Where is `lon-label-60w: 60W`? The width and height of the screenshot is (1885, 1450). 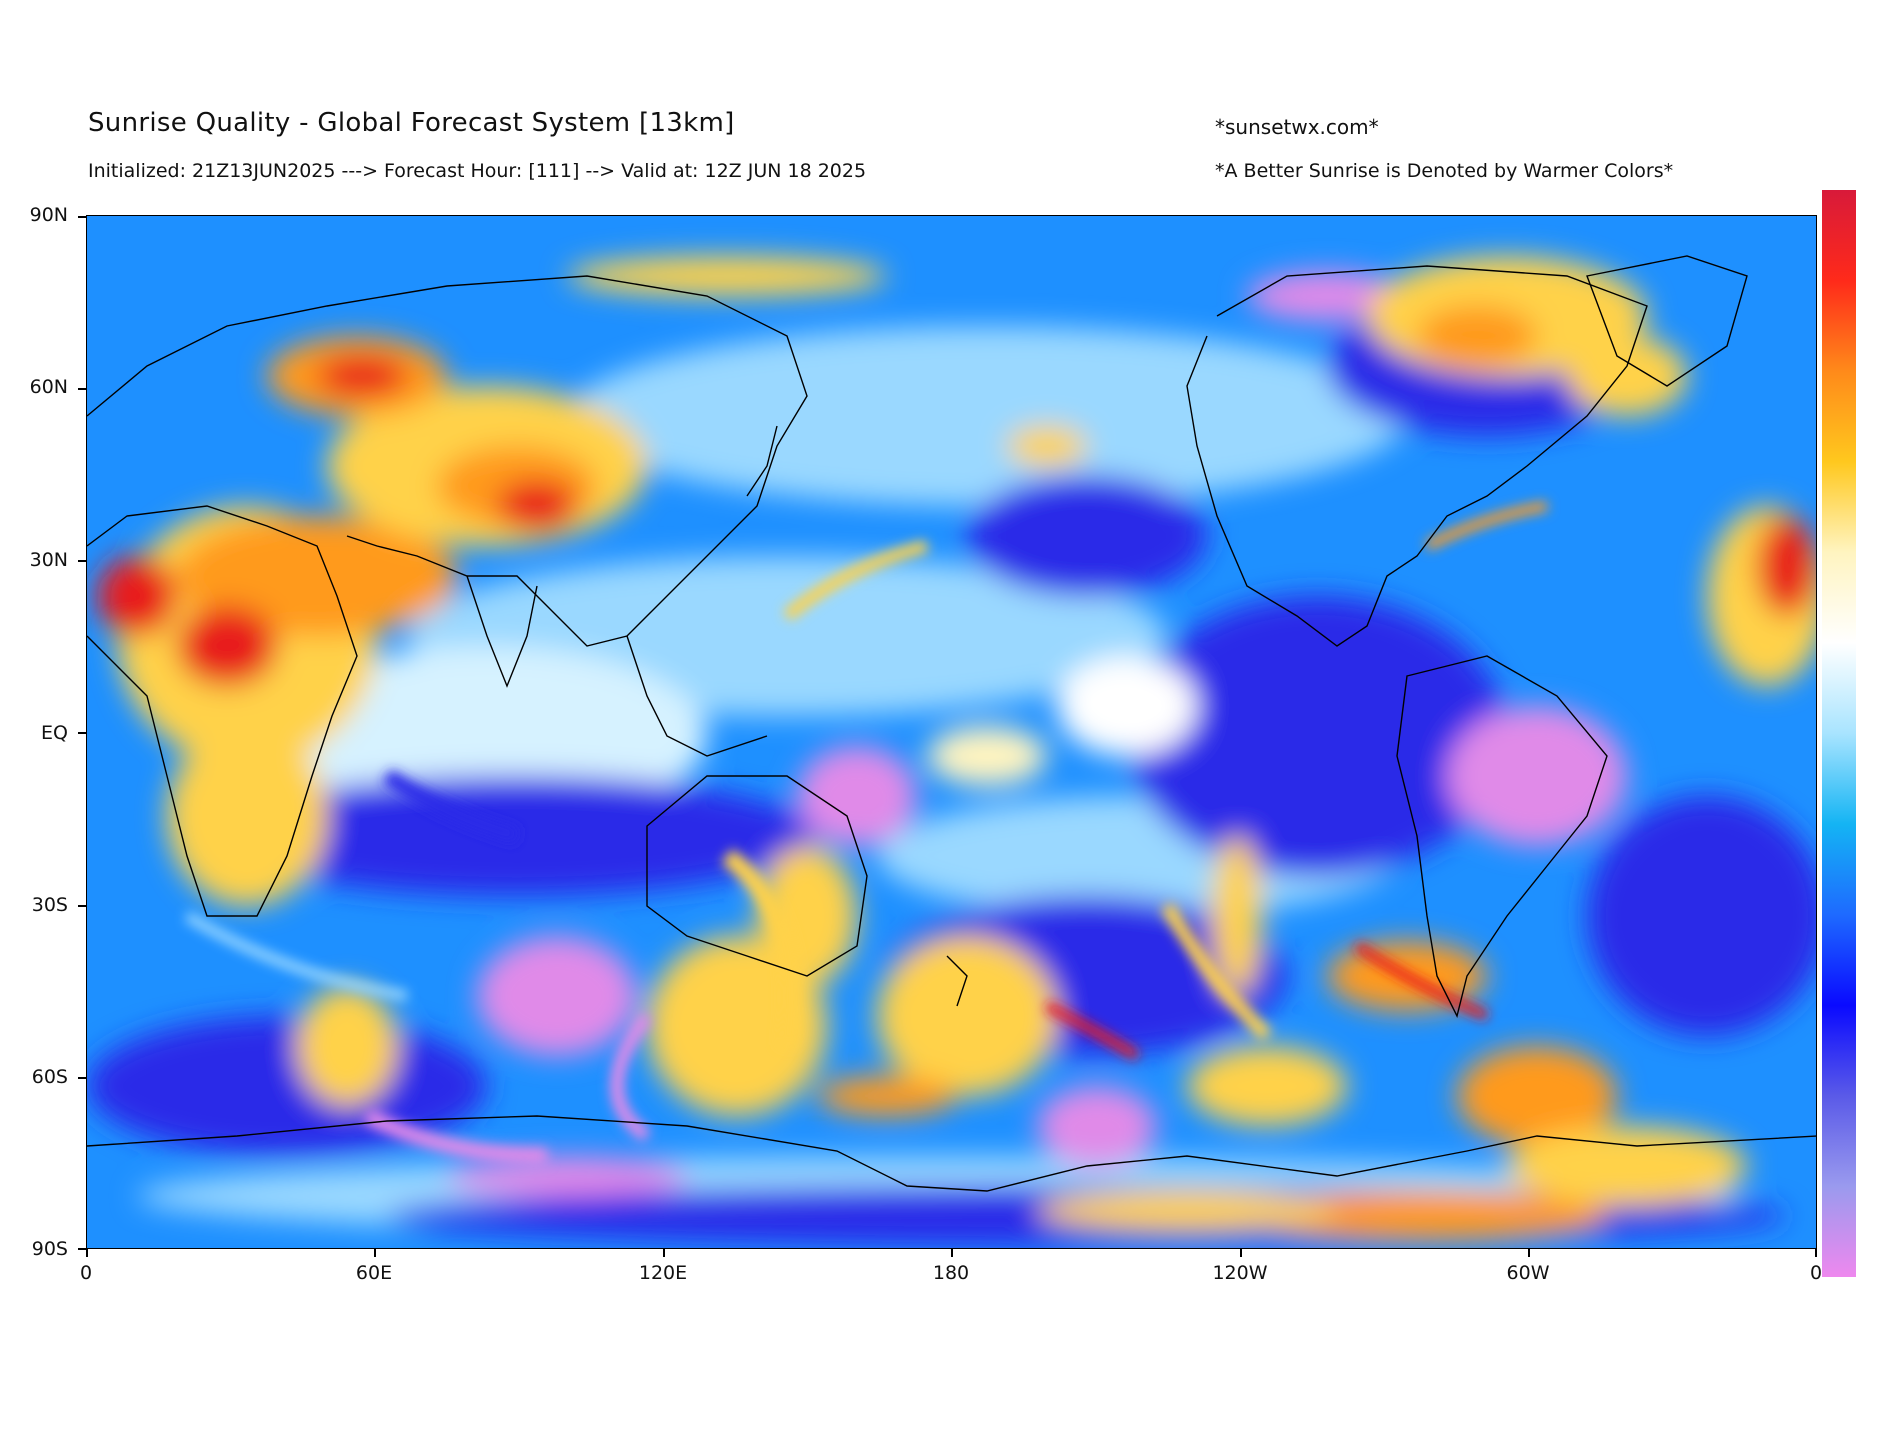
lon-label-60w: 60W is located at coordinates (1528, 1273).